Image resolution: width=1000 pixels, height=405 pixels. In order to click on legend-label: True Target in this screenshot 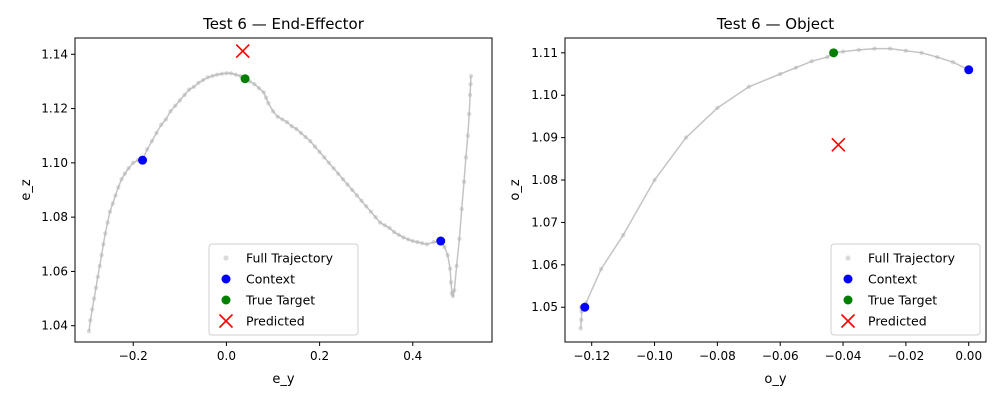, I will do `click(280, 300)`.